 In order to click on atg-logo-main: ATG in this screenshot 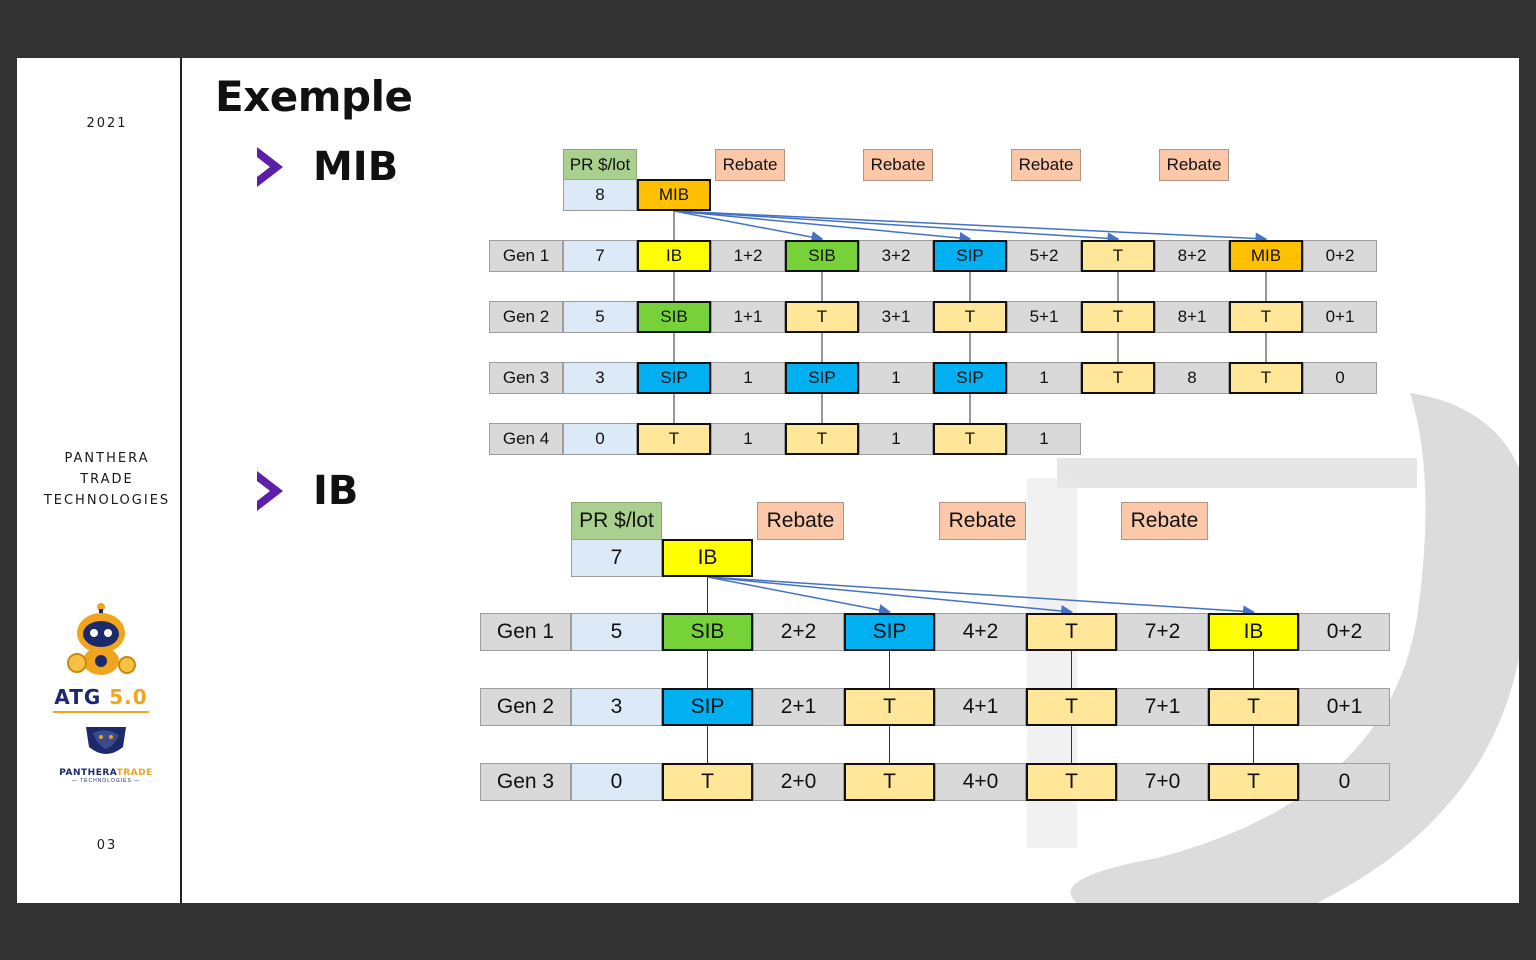, I will do `click(78, 697)`.